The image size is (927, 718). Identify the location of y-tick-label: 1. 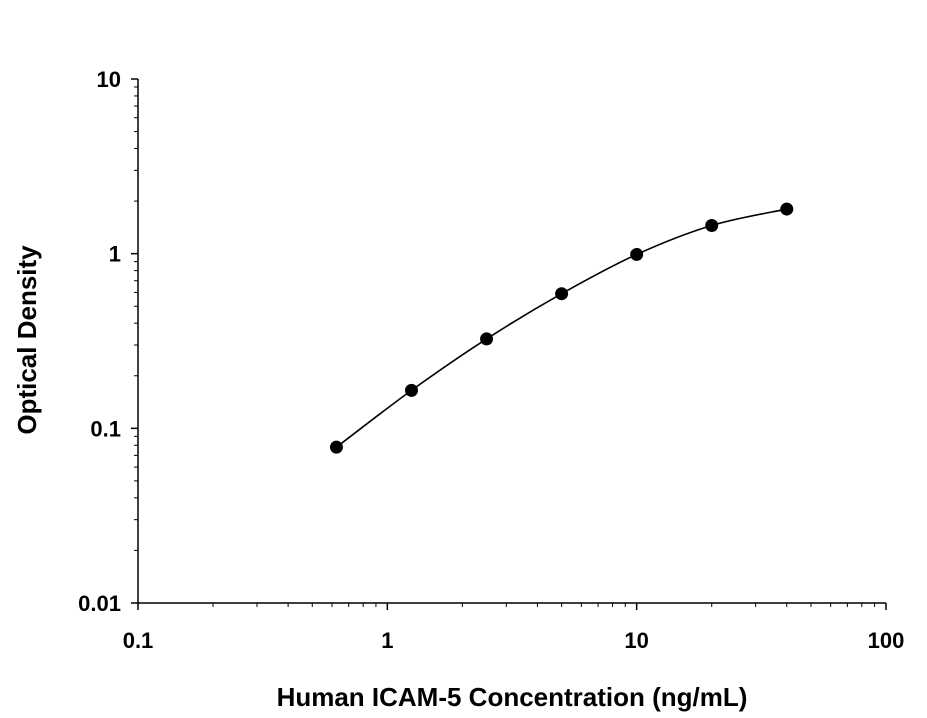
(115, 254).